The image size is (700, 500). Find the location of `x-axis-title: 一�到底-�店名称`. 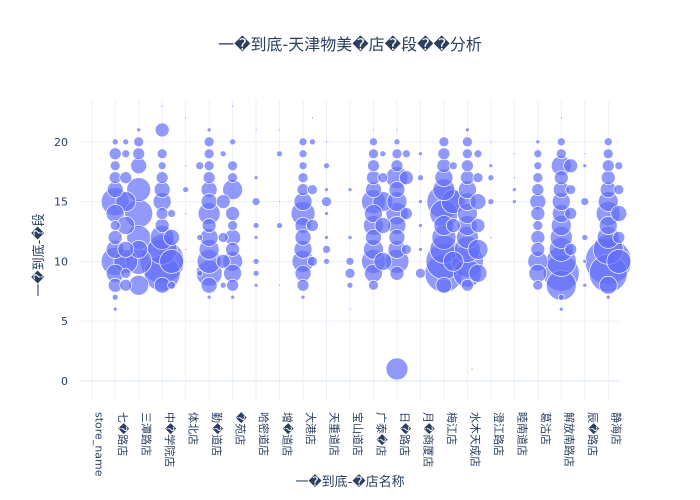

x-axis-title: 一�到底-�店名称 is located at coordinates (349, 481).